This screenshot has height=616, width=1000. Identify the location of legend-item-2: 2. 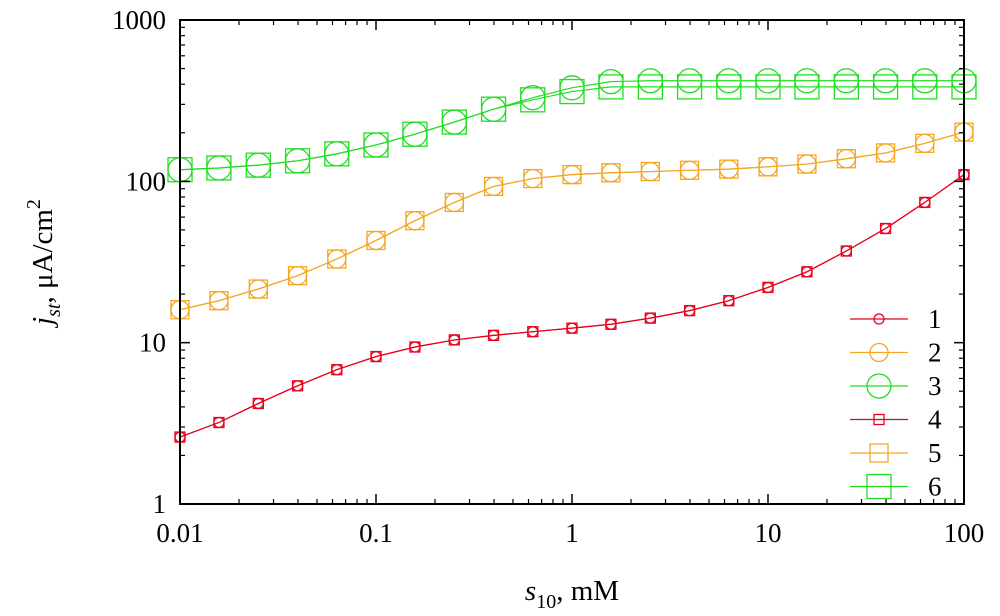
(896, 353).